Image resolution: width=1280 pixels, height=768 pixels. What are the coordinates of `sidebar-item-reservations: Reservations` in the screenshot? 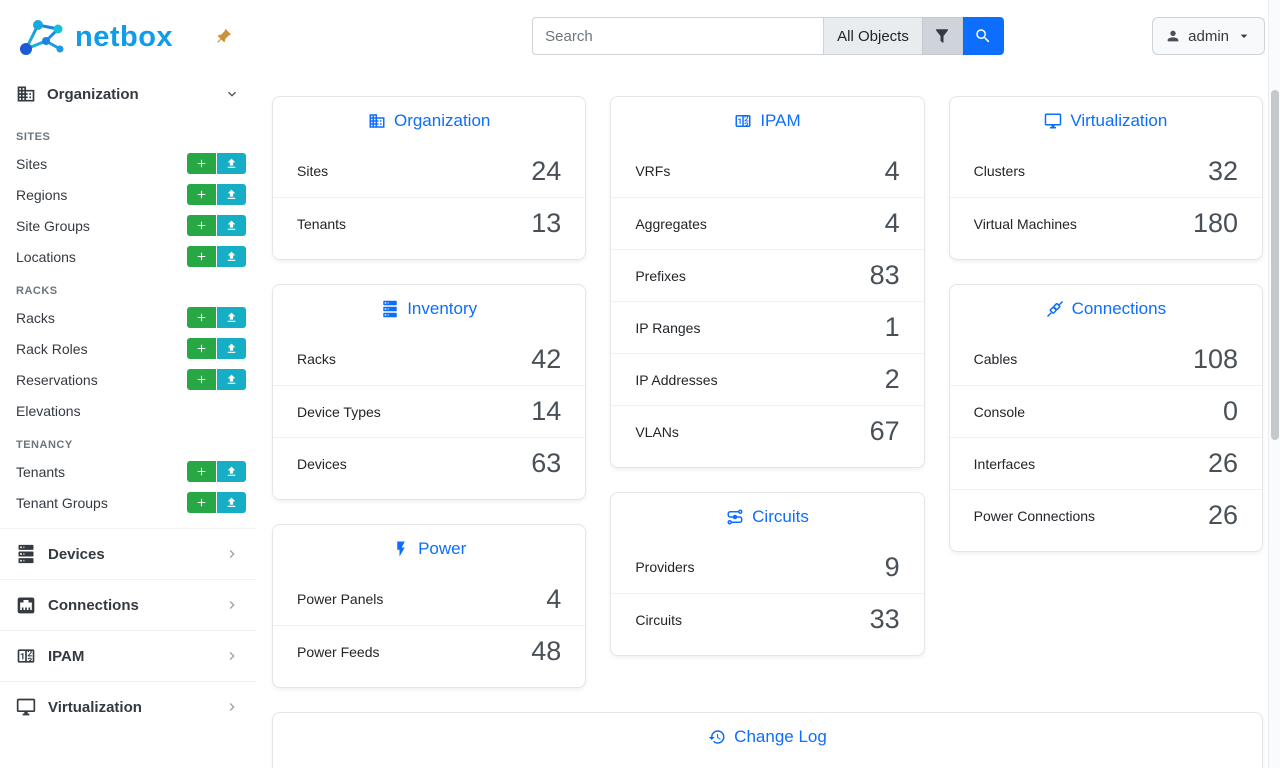 It's located at (128, 379).